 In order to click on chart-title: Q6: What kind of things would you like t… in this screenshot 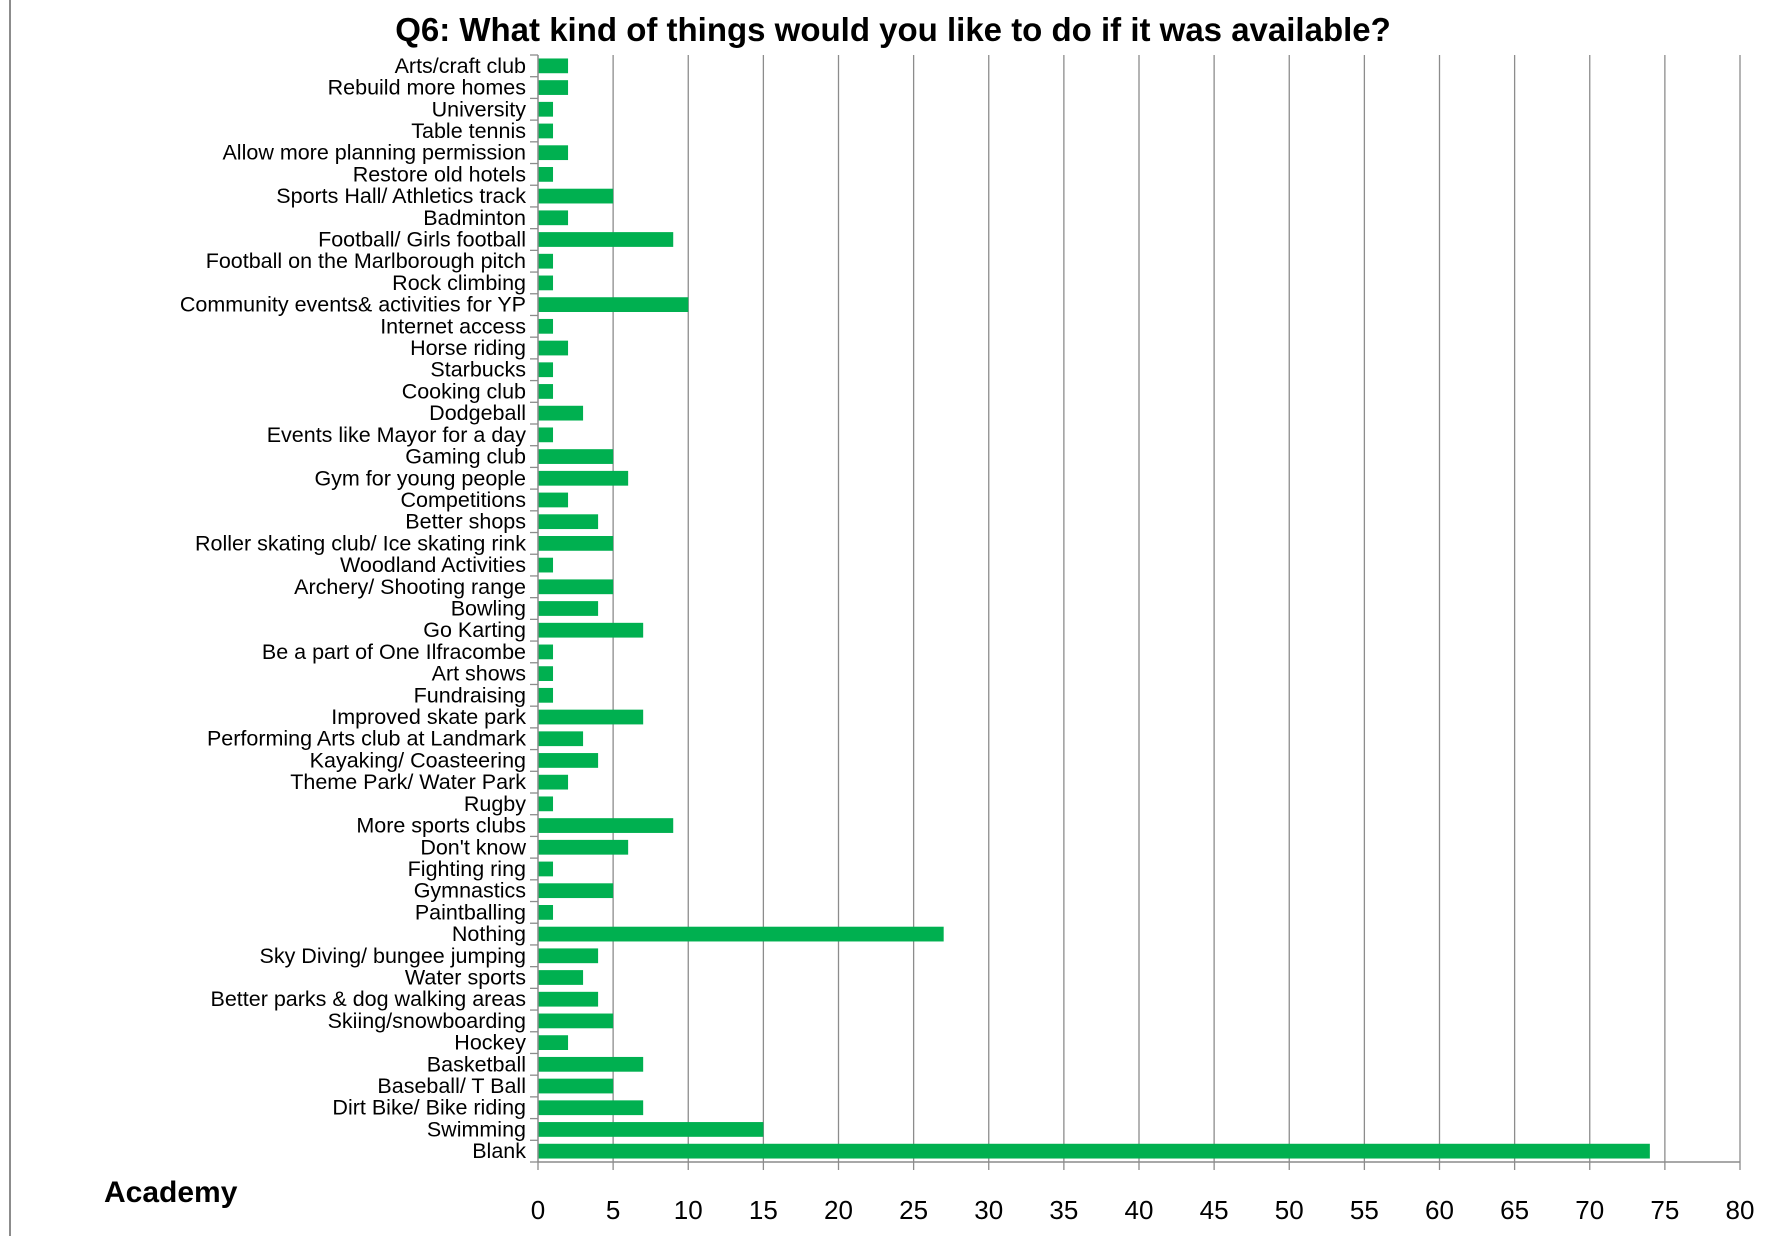, I will do `click(893, 29)`.